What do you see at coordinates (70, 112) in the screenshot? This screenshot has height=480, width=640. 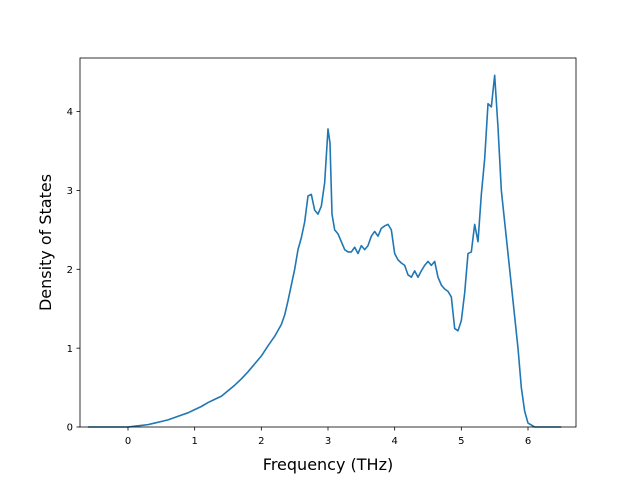 I see `y-tick-label: 4` at bounding box center [70, 112].